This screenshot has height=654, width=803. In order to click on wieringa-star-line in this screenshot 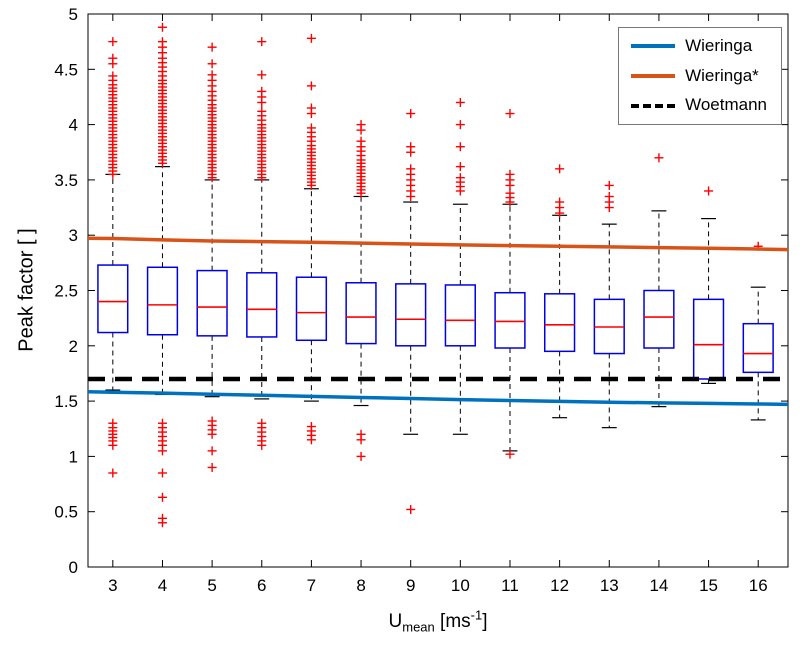, I will do `click(438, 244)`.